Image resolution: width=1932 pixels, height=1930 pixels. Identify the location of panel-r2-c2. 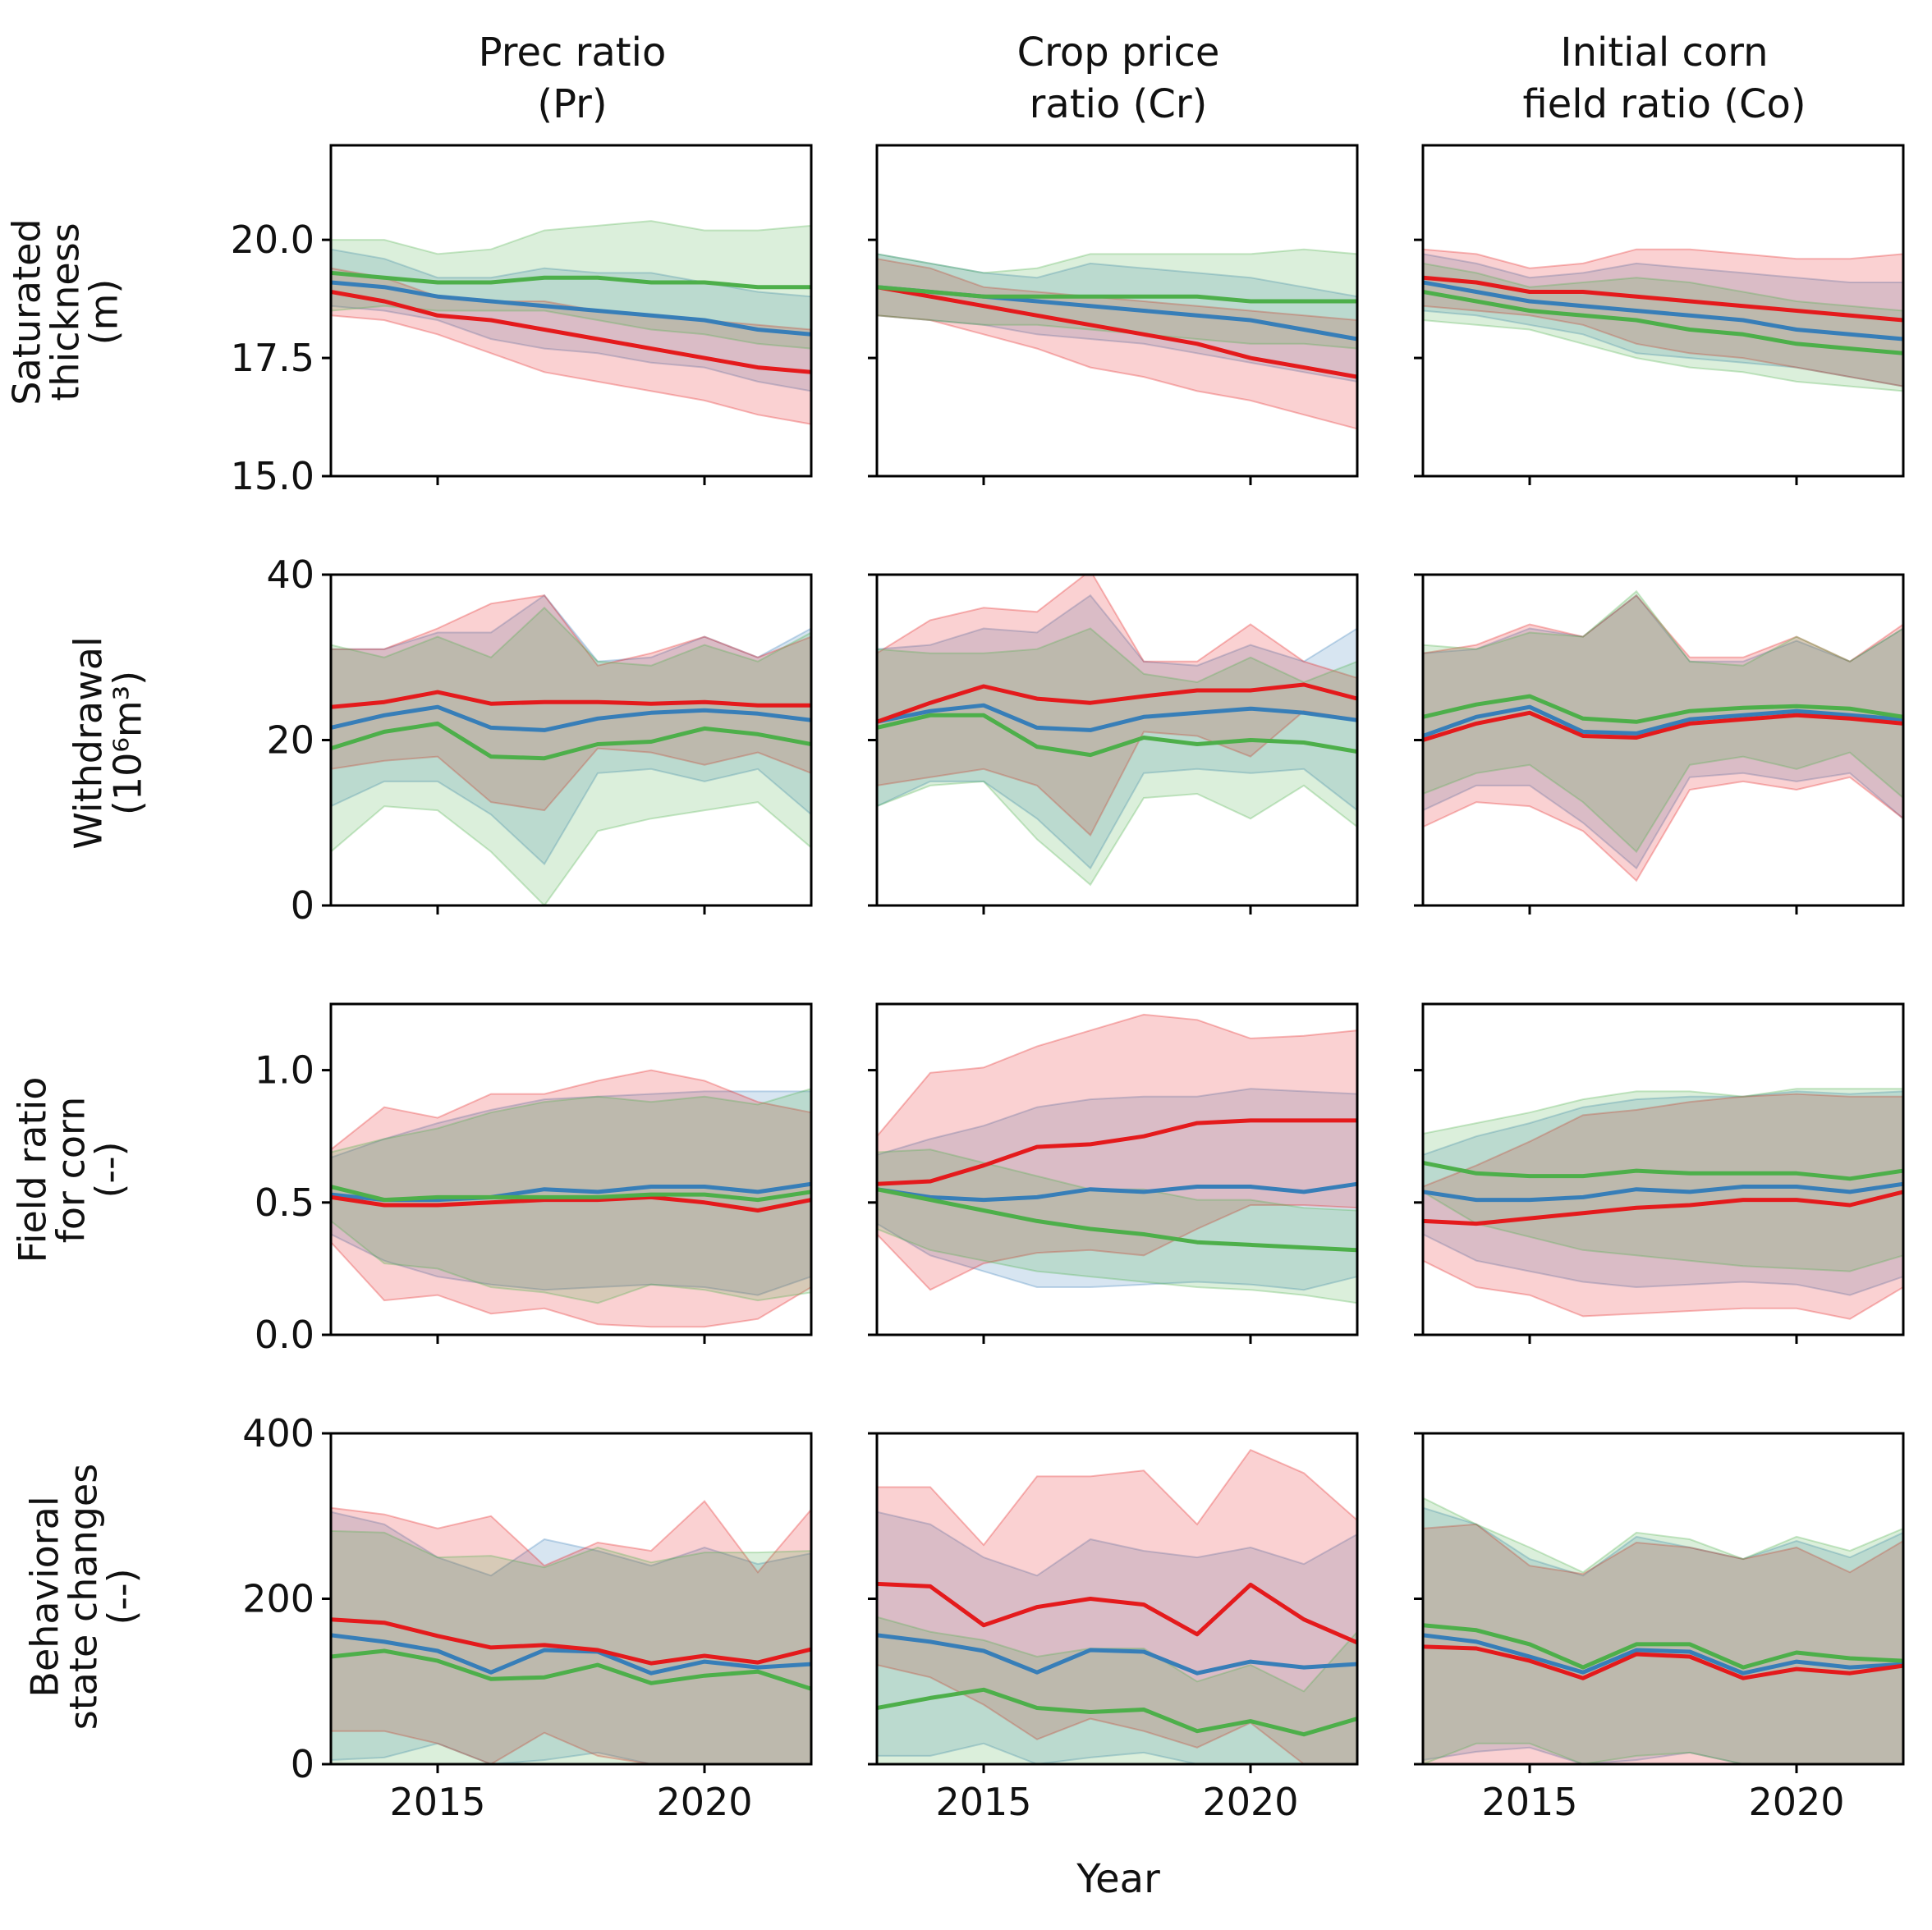
(1113, 744).